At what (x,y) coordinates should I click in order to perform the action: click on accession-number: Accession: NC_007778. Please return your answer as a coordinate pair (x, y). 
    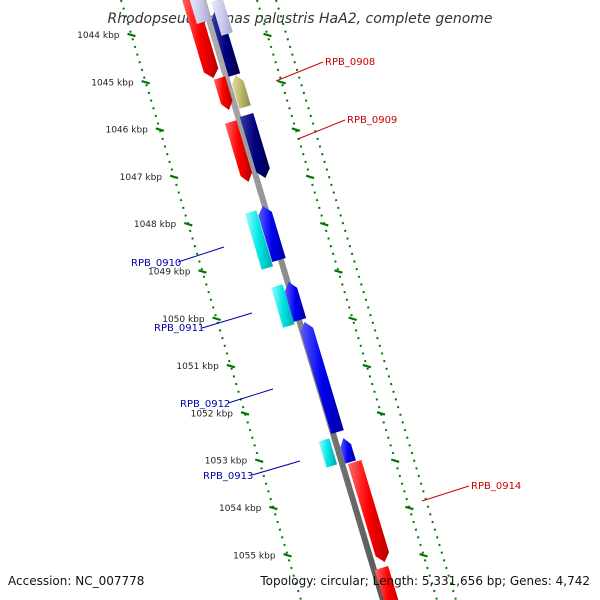
    Looking at the image, I should click on (76, 581).